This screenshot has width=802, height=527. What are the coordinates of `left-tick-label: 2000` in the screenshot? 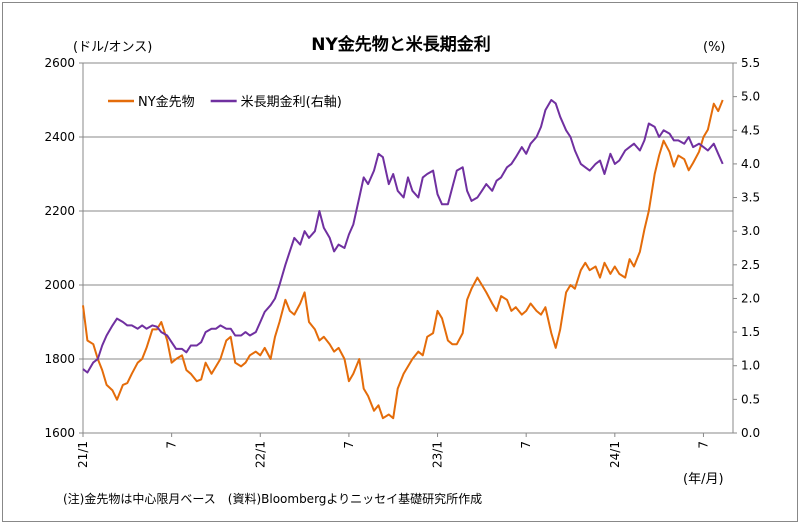 It's located at (59, 285).